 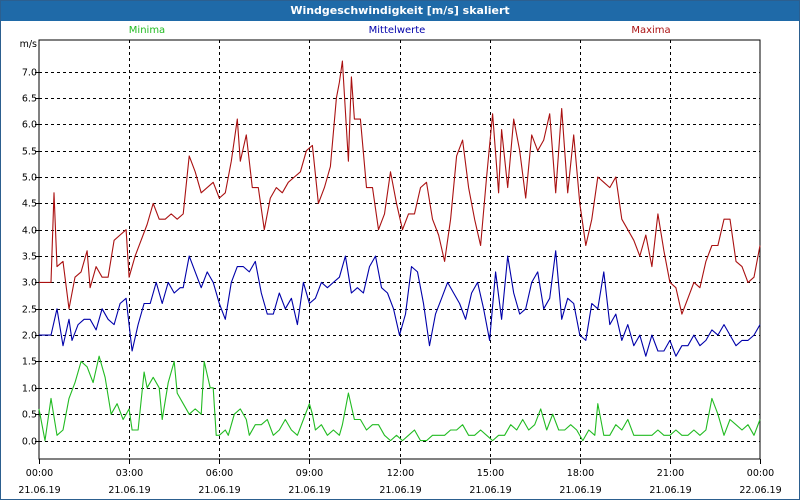 I want to click on x-tick-time-label: 06:00, so click(x=219, y=473).